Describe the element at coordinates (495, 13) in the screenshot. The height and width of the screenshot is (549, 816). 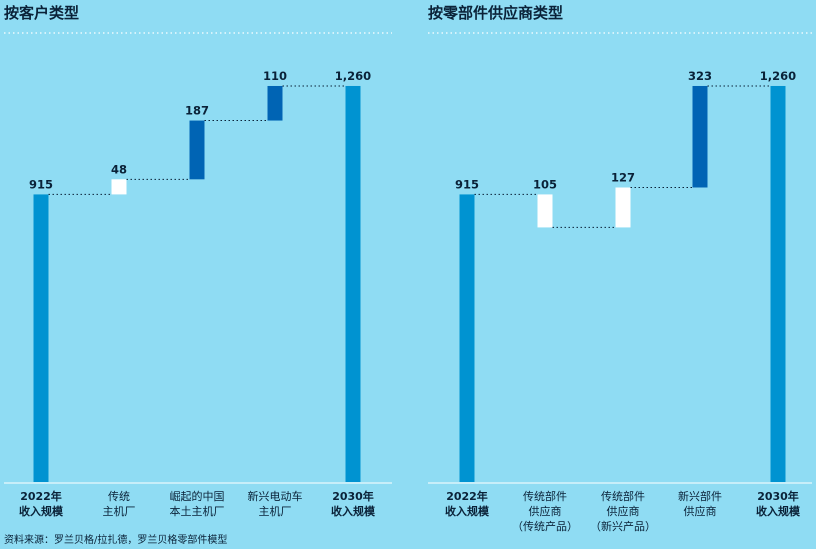
I see `chart-title: 按零部件供应商类型` at that location.